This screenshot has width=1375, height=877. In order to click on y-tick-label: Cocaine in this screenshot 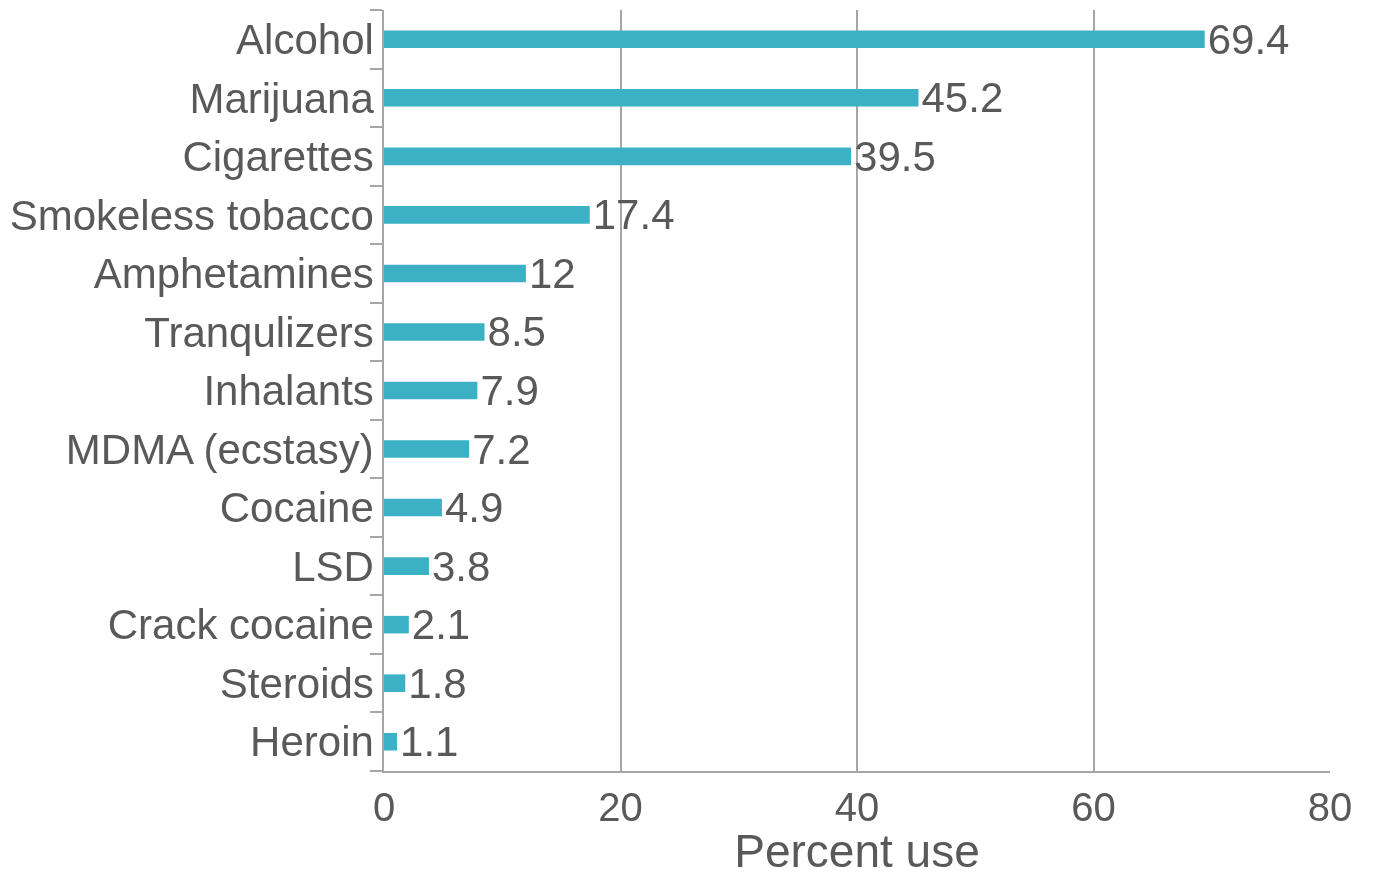, I will do `click(296, 508)`.